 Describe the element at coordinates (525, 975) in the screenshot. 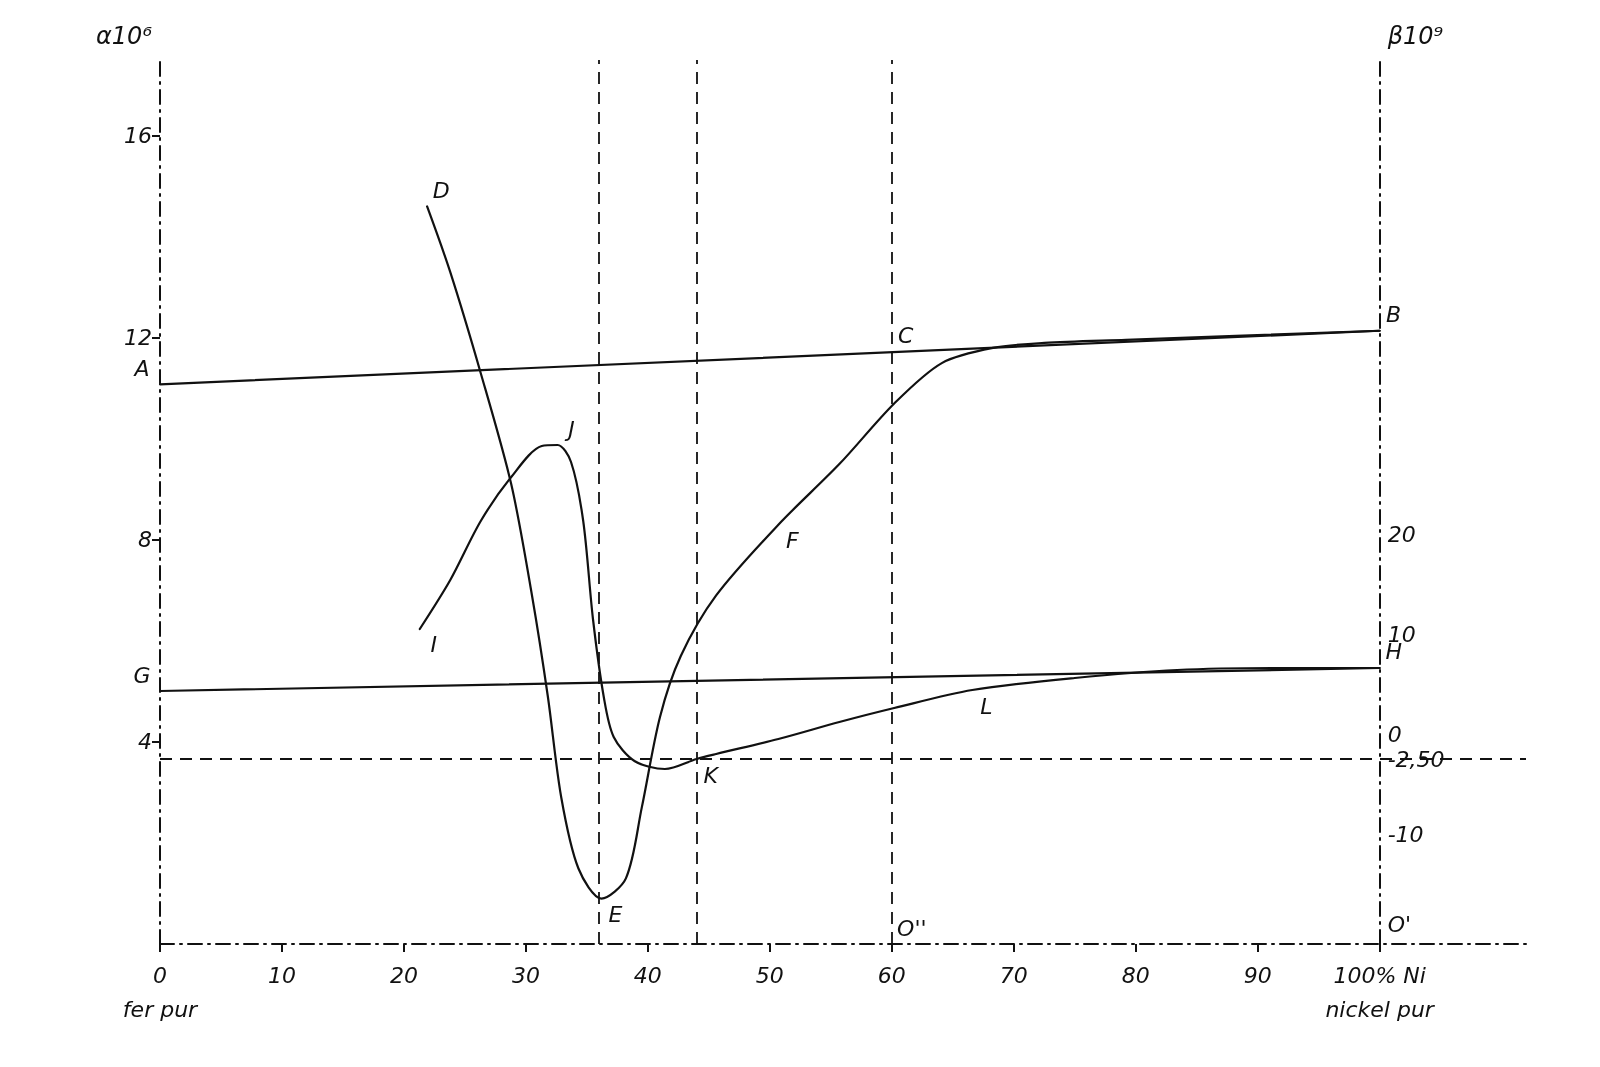

I see `x-tick-label: 30` at that location.